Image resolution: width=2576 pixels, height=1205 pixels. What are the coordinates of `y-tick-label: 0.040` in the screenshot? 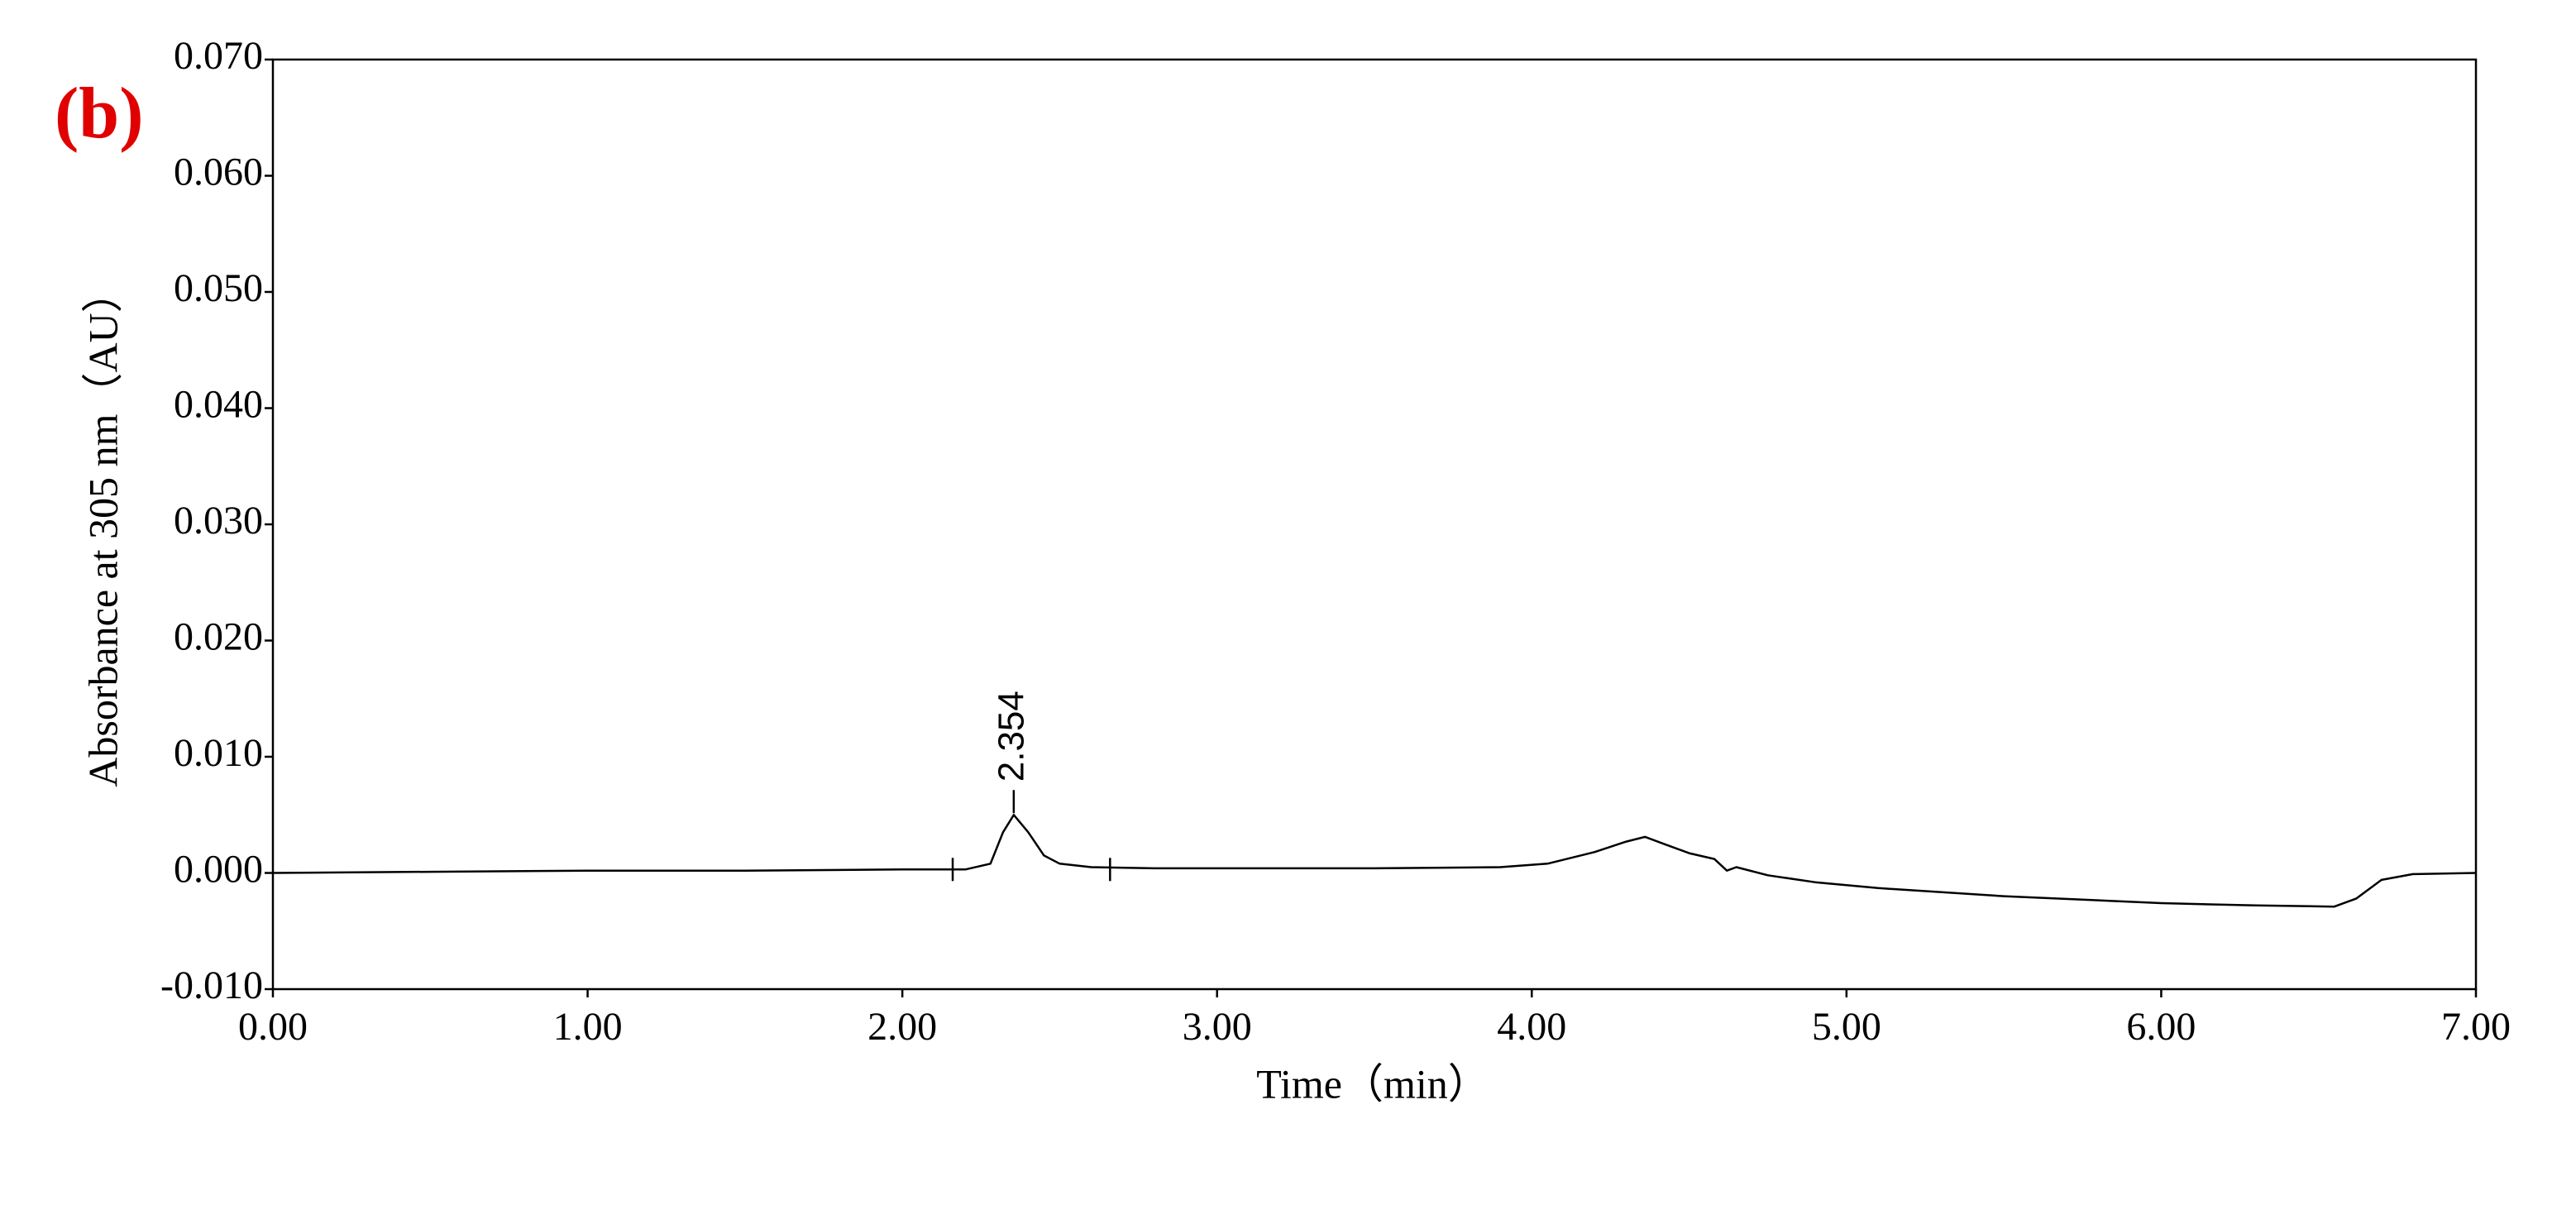 It's located at (218, 405).